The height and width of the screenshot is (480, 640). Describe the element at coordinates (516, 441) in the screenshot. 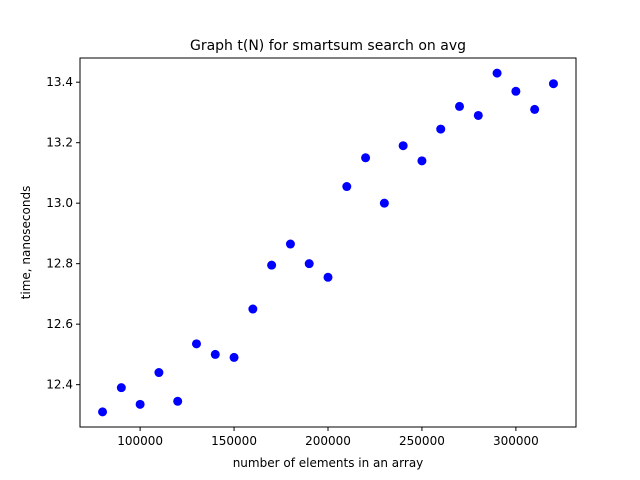

I see `x-tick-label: 300000` at that location.